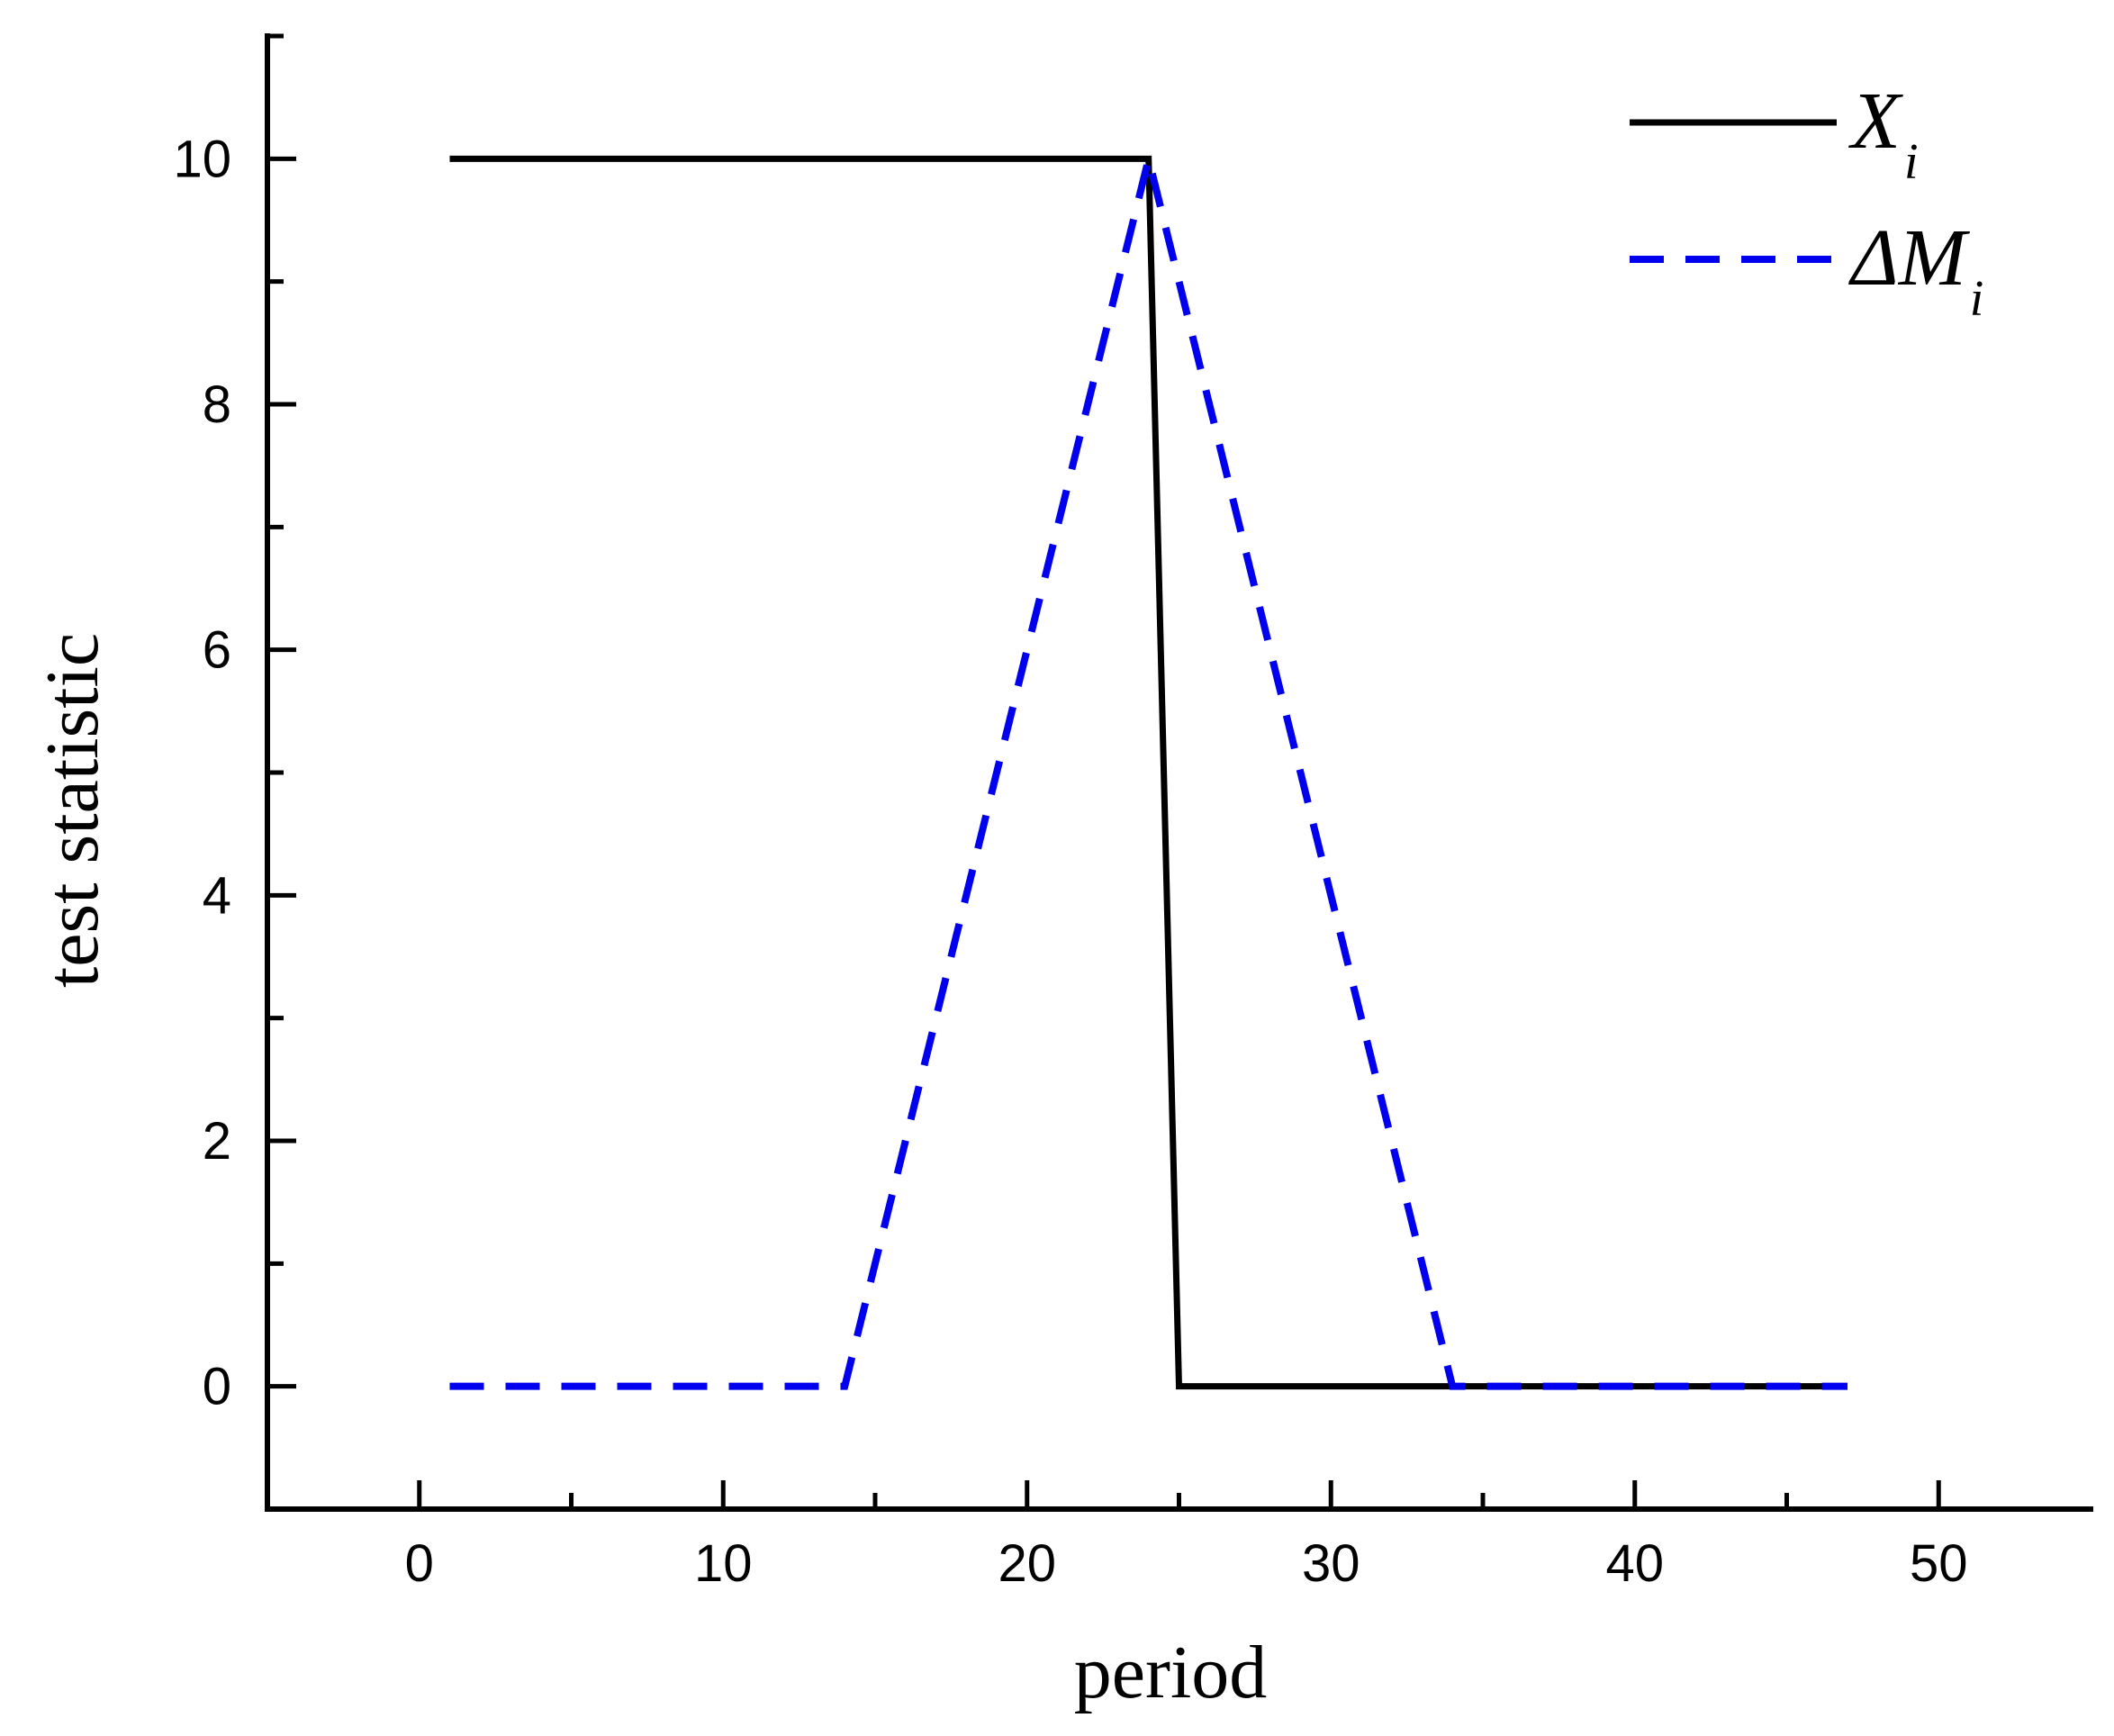 The width and height of the screenshot is (2114, 1736). I want to click on x-tick-label: 30, so click(1331, 1563).